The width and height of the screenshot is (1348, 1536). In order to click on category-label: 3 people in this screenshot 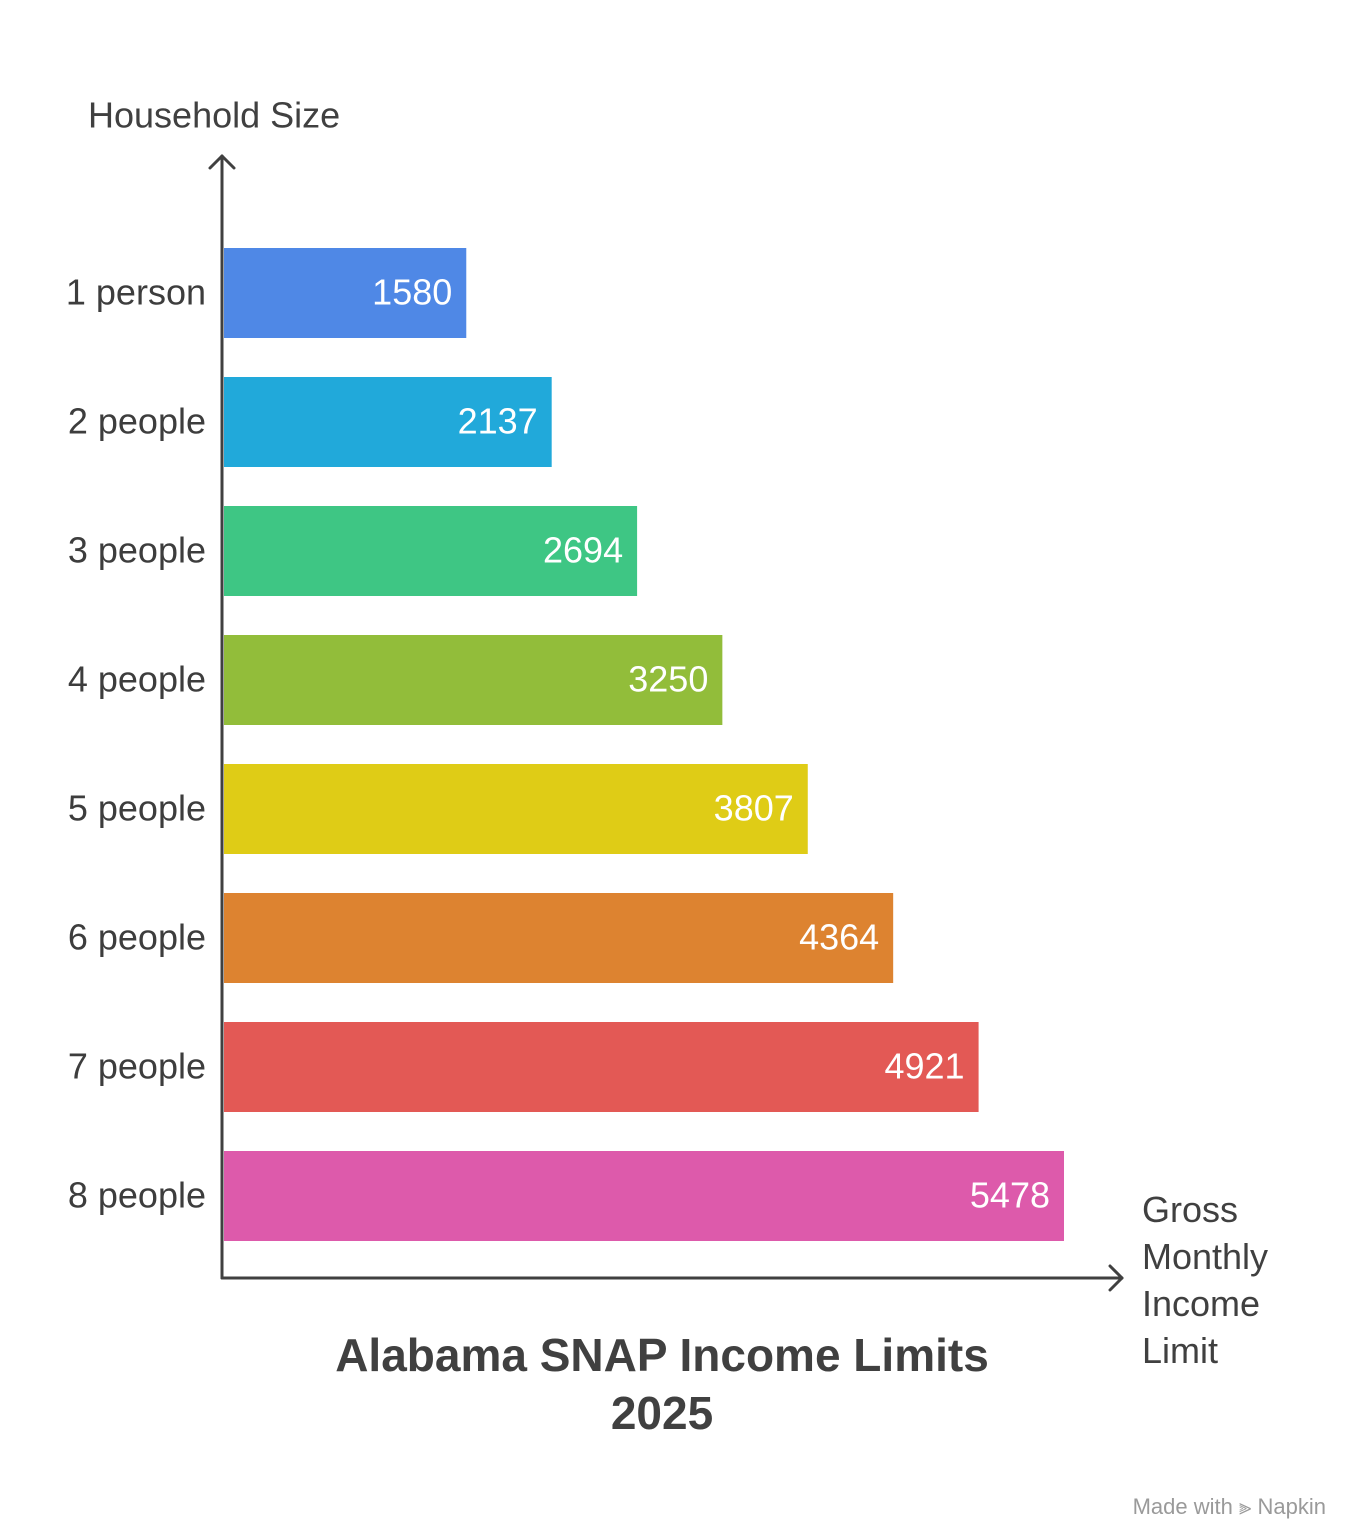, I will do `click(137, 550)`.